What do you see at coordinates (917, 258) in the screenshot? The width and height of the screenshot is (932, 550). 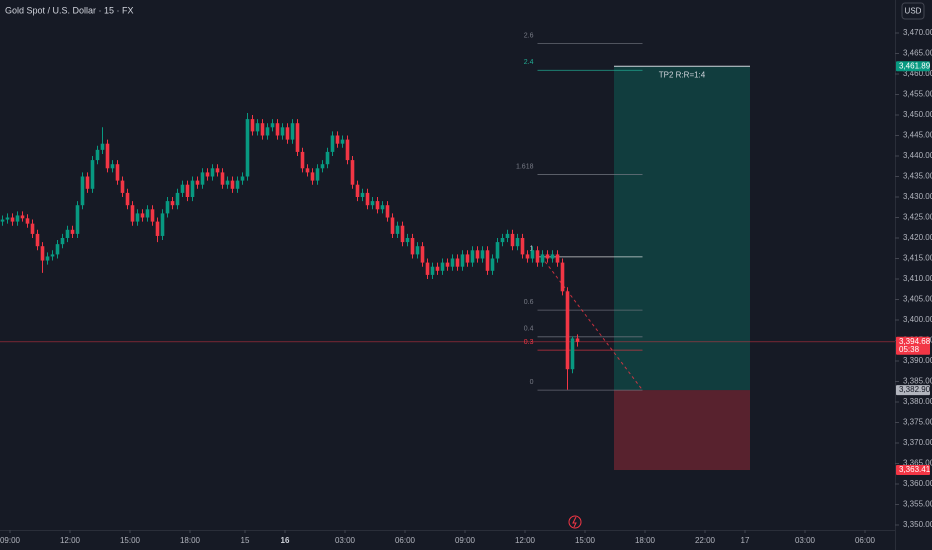 I see `y-tick-label: 3,415.00` at bounding box center [917, 258].